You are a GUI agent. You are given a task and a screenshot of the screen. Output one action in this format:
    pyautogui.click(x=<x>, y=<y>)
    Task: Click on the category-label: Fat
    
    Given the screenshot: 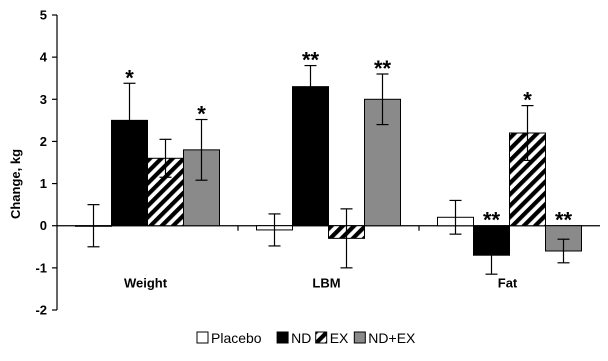 What is the action you would take?
    pyautogui.click(x=508, y=283)
    